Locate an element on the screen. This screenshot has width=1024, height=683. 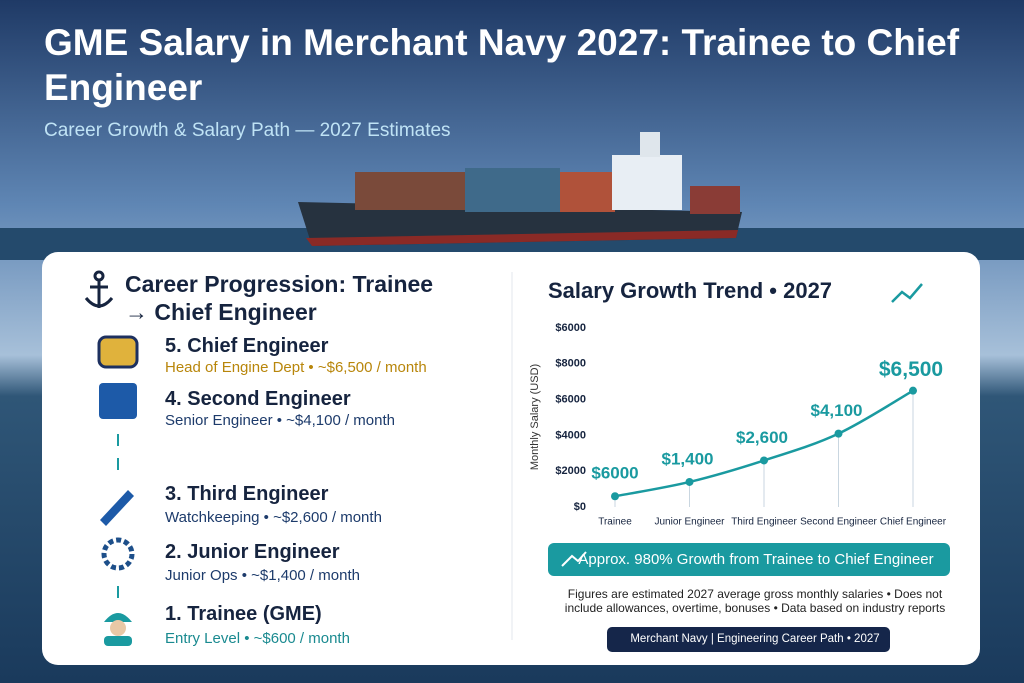
chart-title: Salary Growth Trend • 2027 is located at coordinates (690, 290).